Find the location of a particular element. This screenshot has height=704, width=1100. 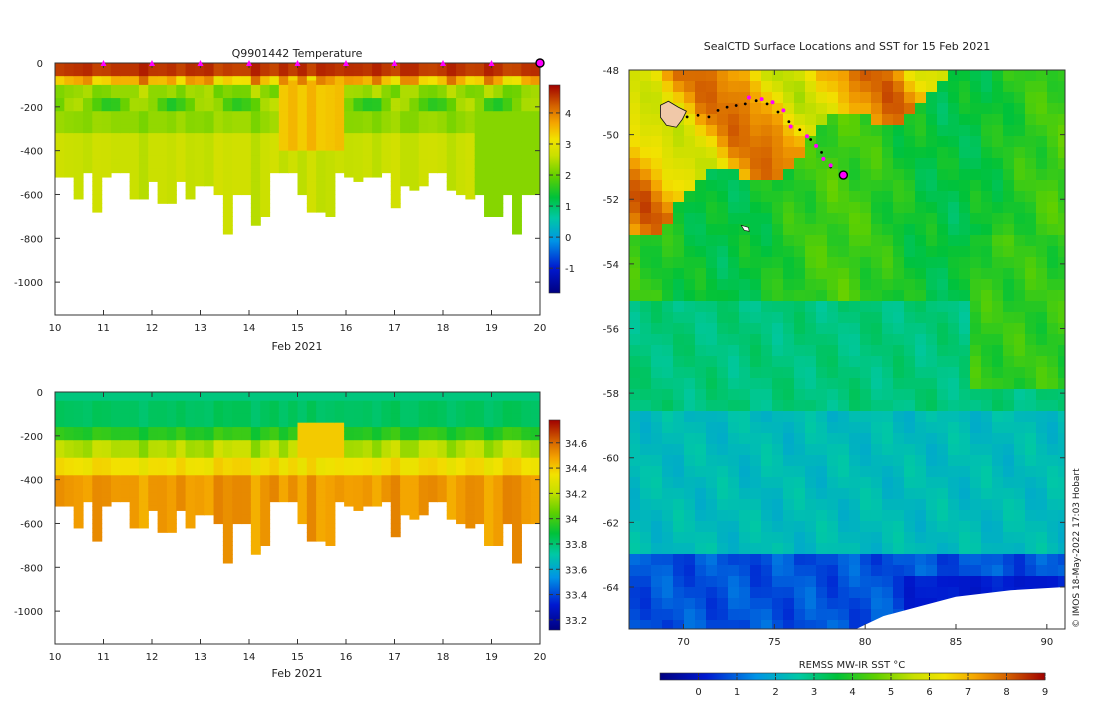

y-tick-label: -600 is located at coordinates (31, 195).